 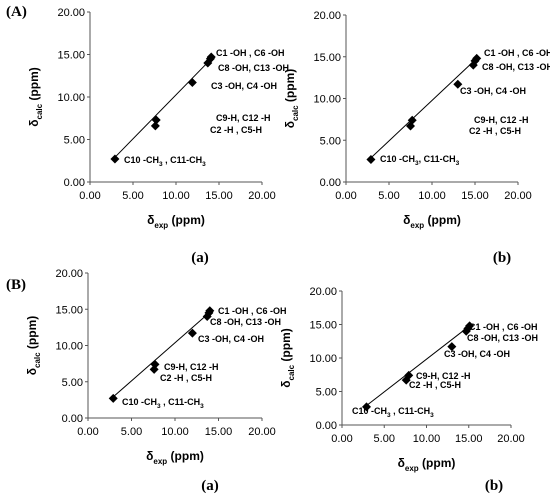 What do you see at coordinates (16, 12) in the screenshot?
I see `panel-label-a: (A)` at bounding box center [16, 12].